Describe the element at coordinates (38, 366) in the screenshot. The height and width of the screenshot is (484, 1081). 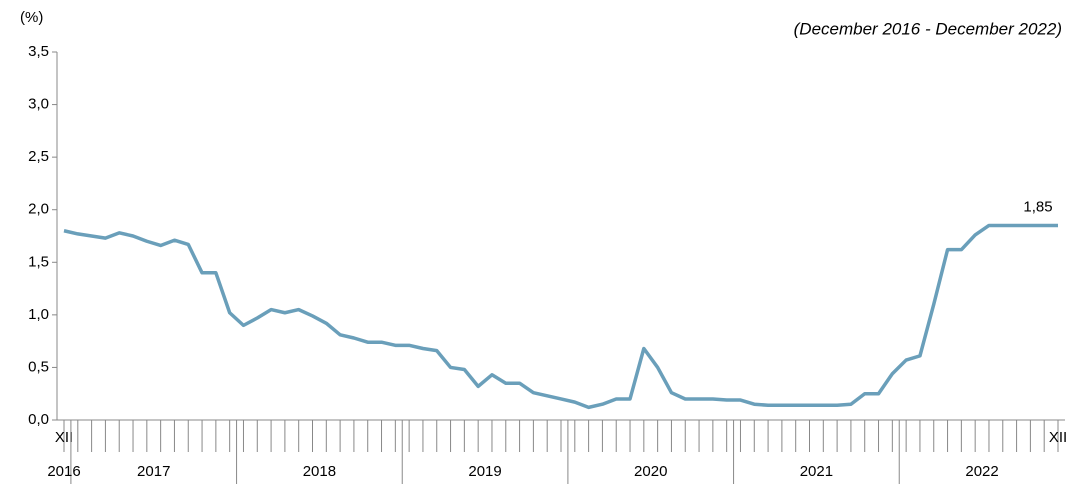
I see `y-tick-label: 0,5` at that location.